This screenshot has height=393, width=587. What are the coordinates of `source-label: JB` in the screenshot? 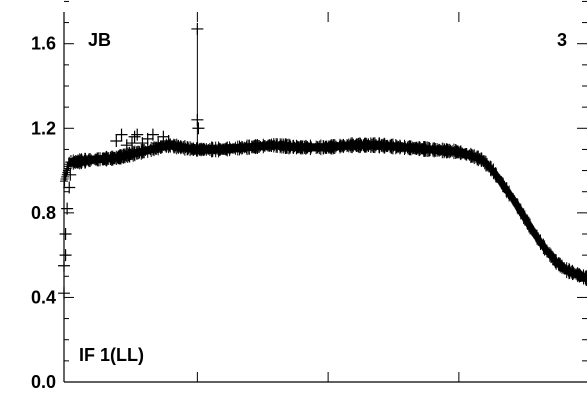 It's located at (99, 40).